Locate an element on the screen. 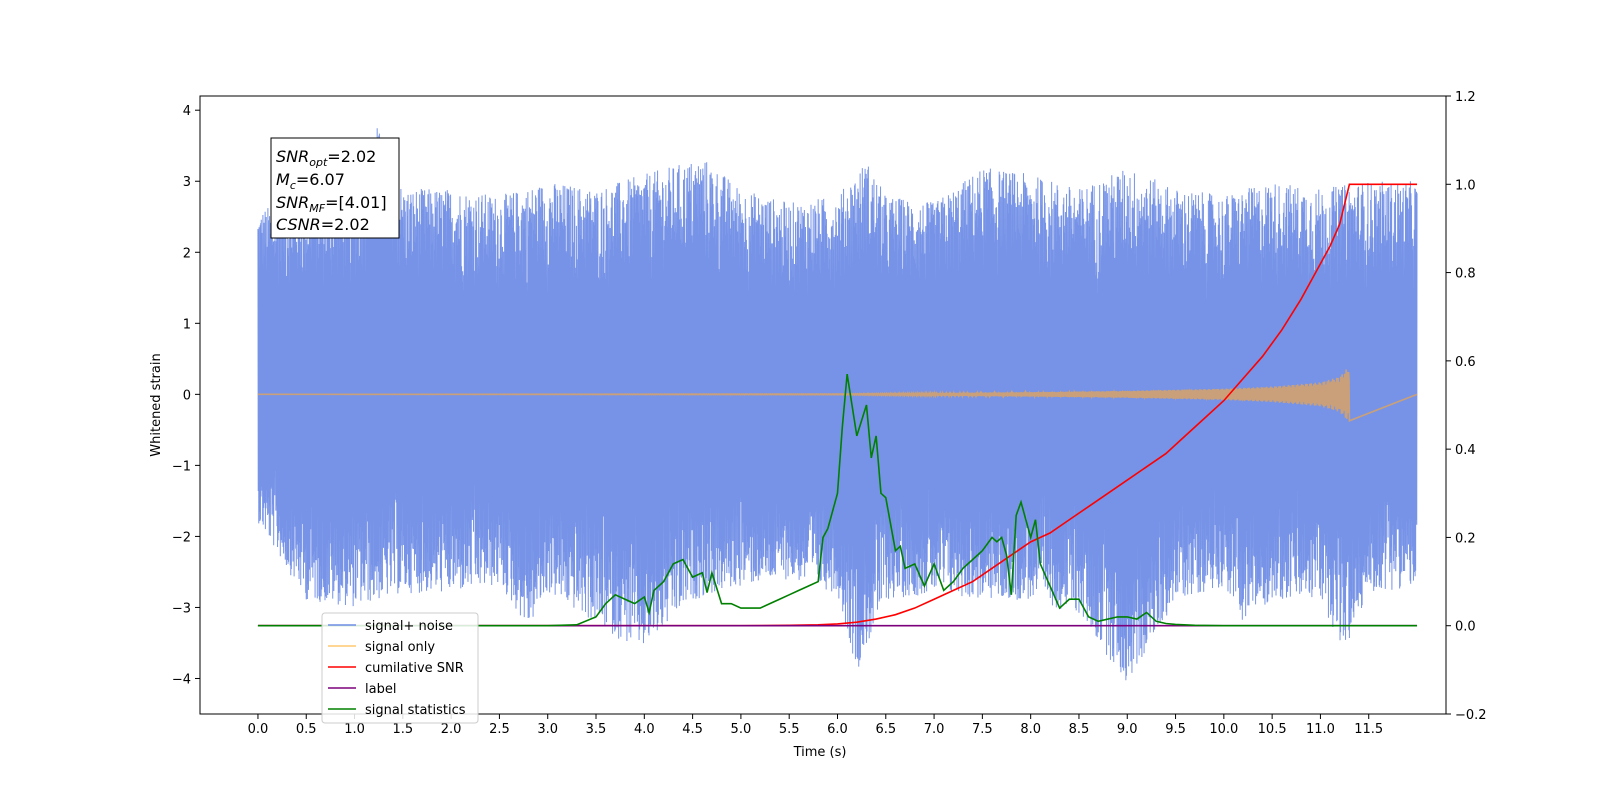  y2-tick-label: −0.2 is located at coordinates (1471, 715).